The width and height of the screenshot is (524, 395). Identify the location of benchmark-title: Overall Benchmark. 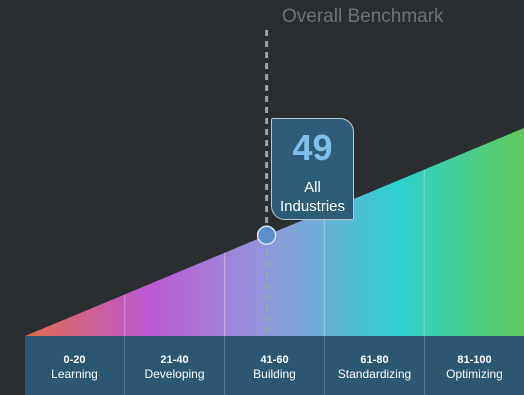
(363, 16).